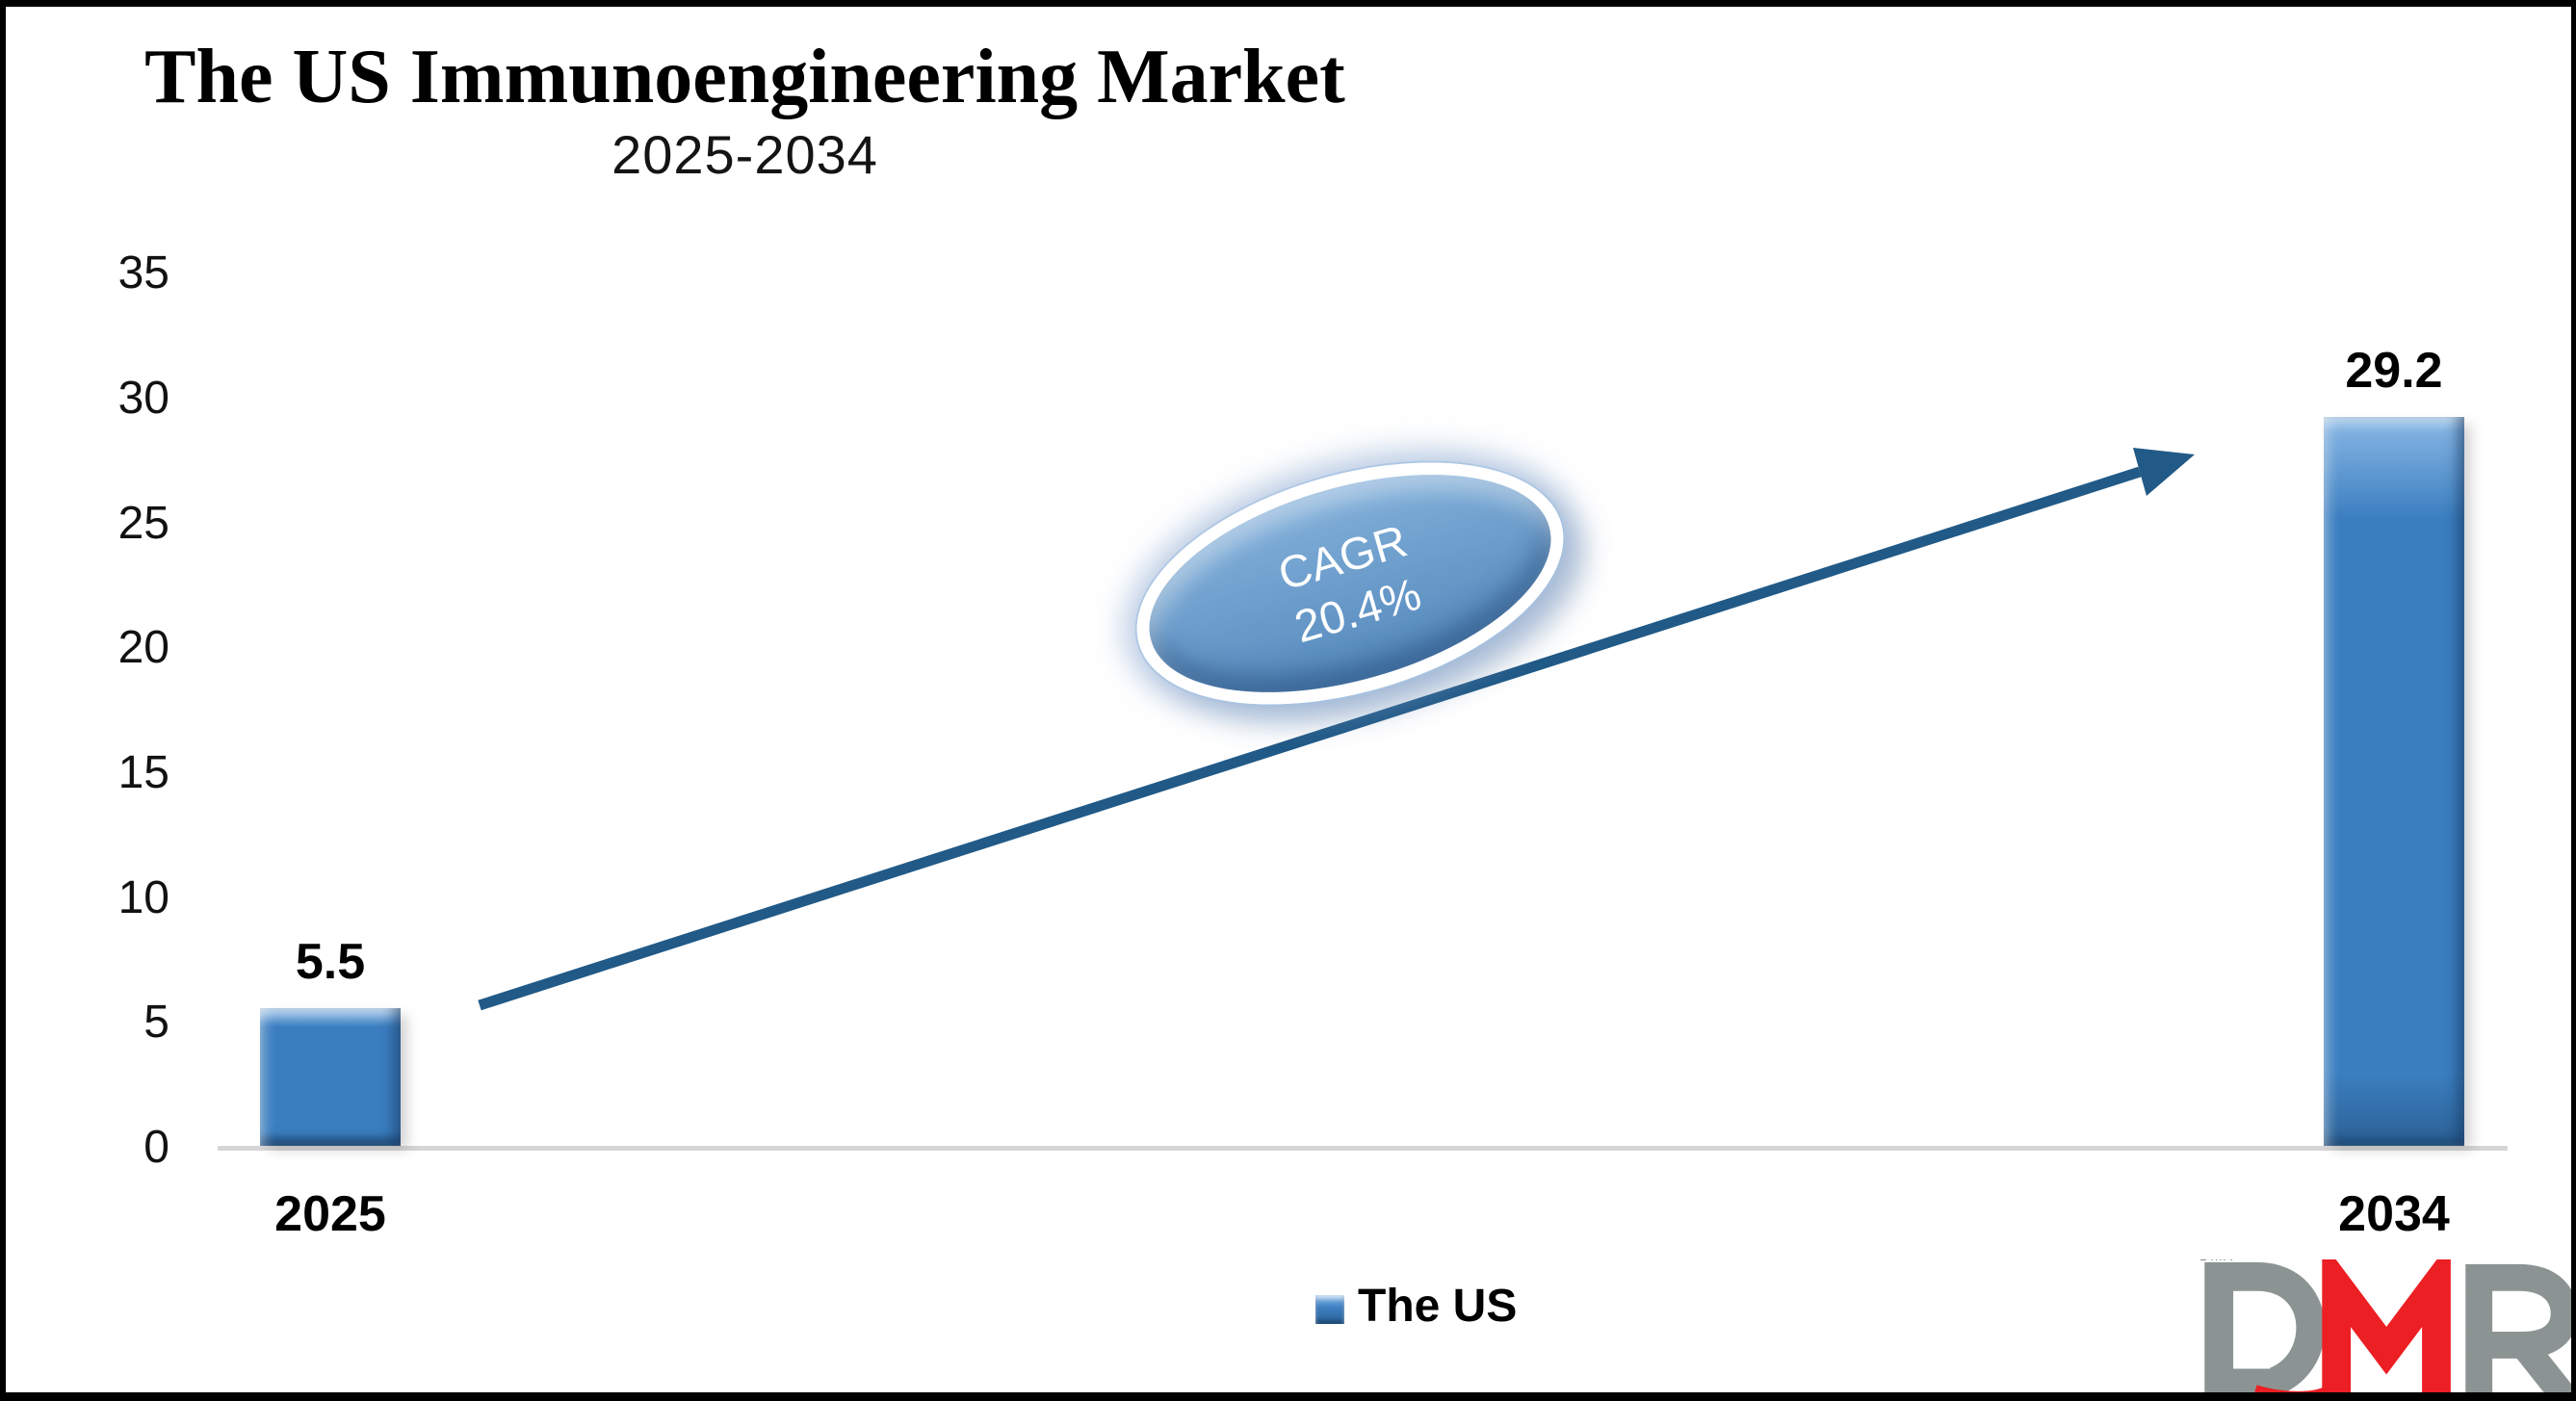  Describe the element at coordinates (2216, 1262) in the screenshot. I see `logo-text: DMR` at that location.